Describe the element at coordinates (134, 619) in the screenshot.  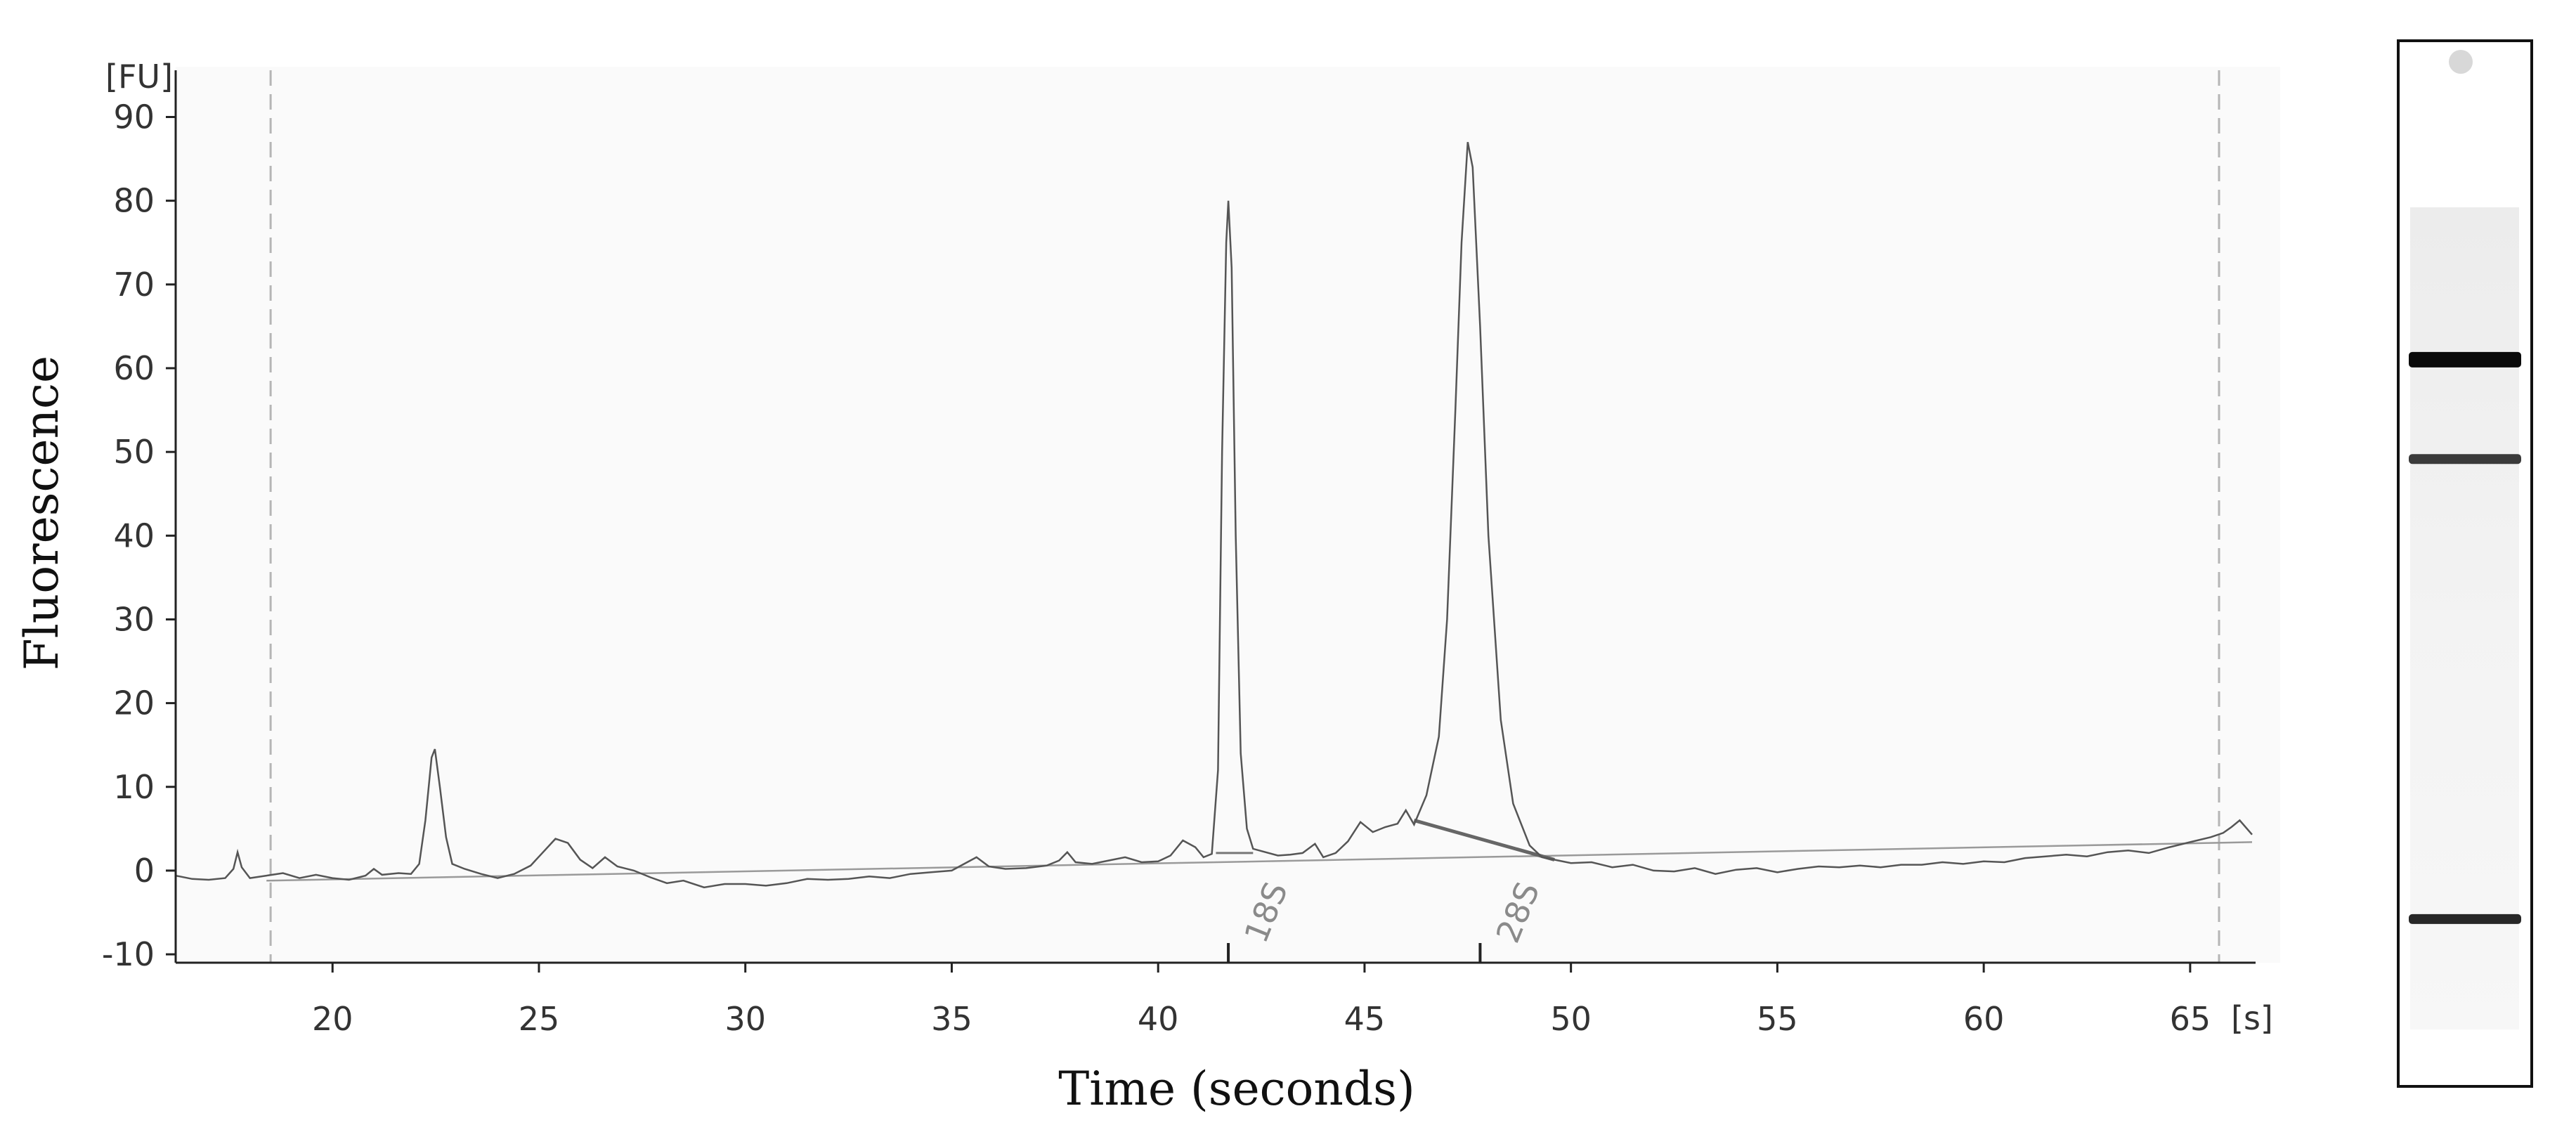
I see `y-tick-label: 30` at that location.